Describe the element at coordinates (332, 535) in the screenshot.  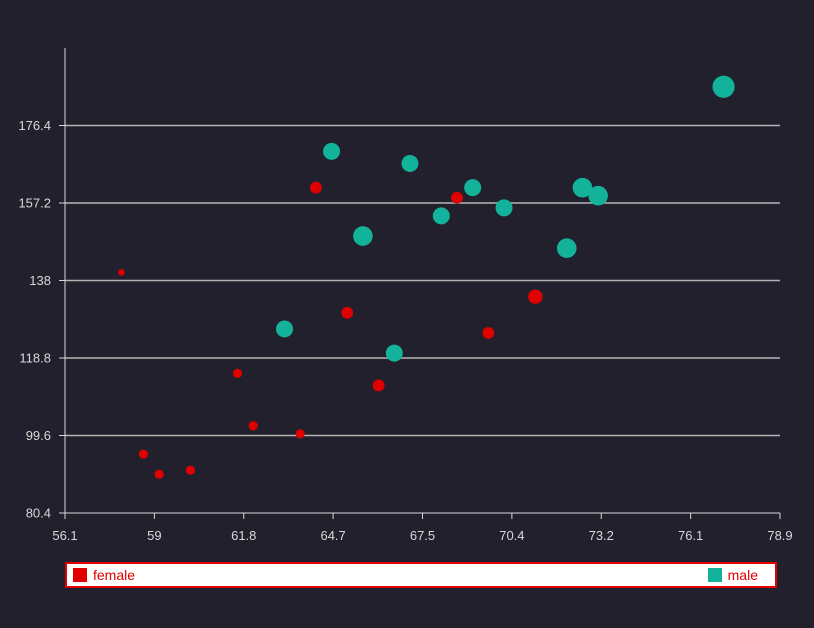
I see `x-tick-label: 64.7` at that location.